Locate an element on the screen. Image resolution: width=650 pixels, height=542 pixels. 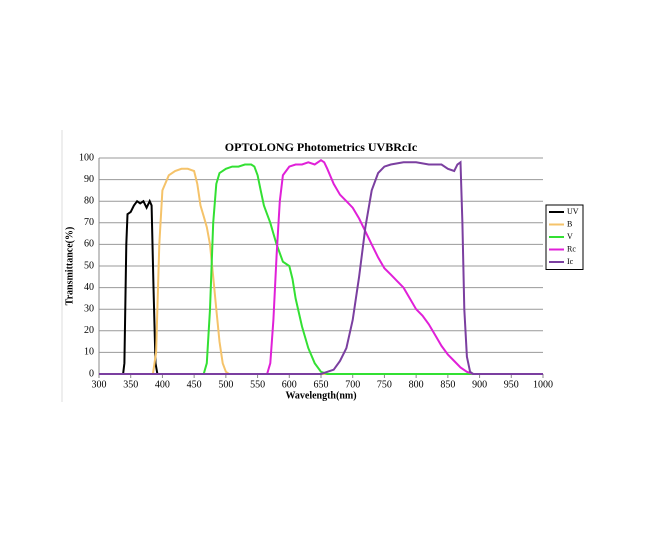
x-tick-label: 300 is located at coordinates (99, 384).